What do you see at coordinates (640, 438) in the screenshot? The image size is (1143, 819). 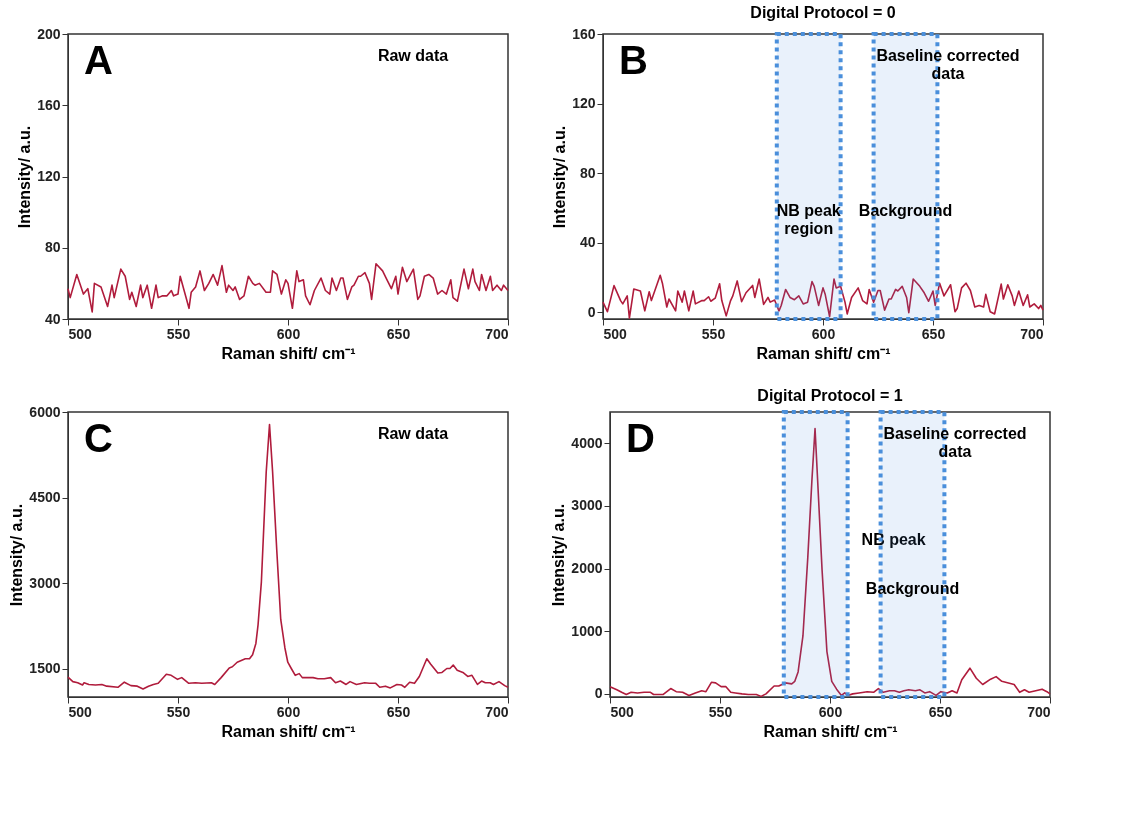 I see `annotation: D` at bounding box center [640, 438].